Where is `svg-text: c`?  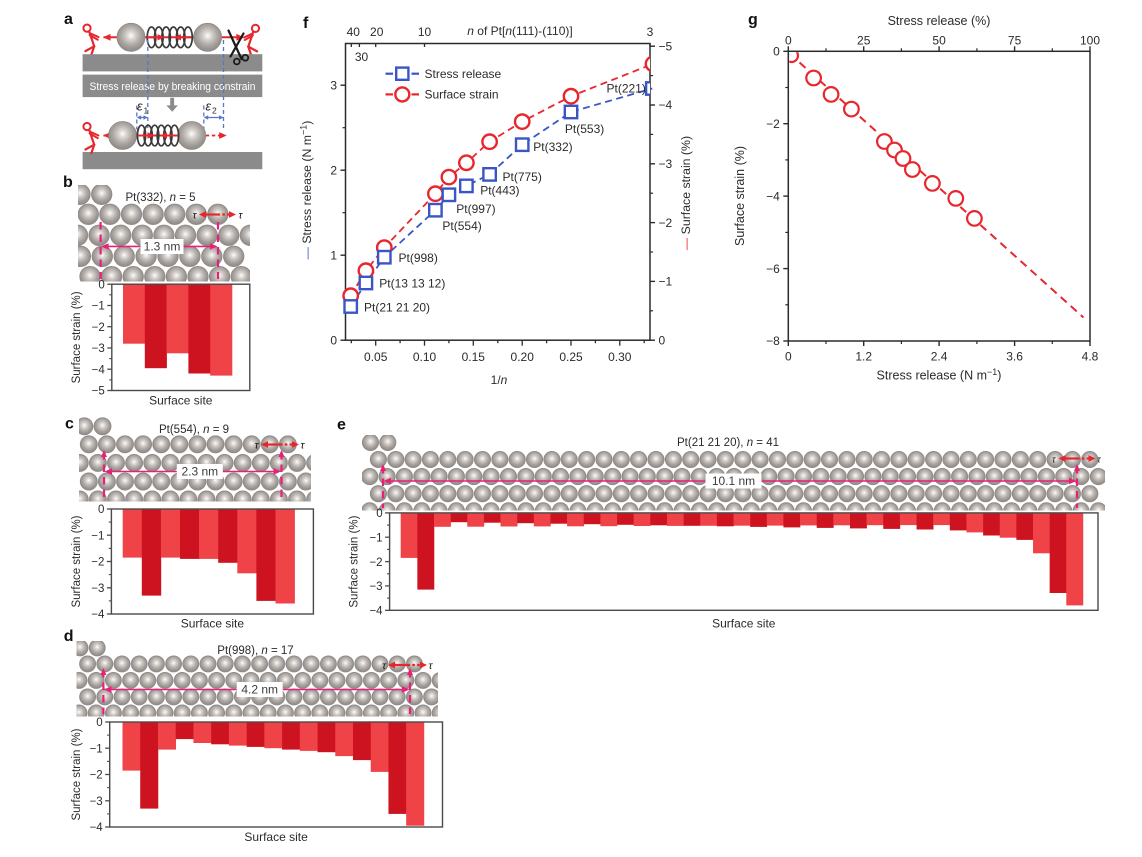 svg-text: c is located at coordinates (69, 424).